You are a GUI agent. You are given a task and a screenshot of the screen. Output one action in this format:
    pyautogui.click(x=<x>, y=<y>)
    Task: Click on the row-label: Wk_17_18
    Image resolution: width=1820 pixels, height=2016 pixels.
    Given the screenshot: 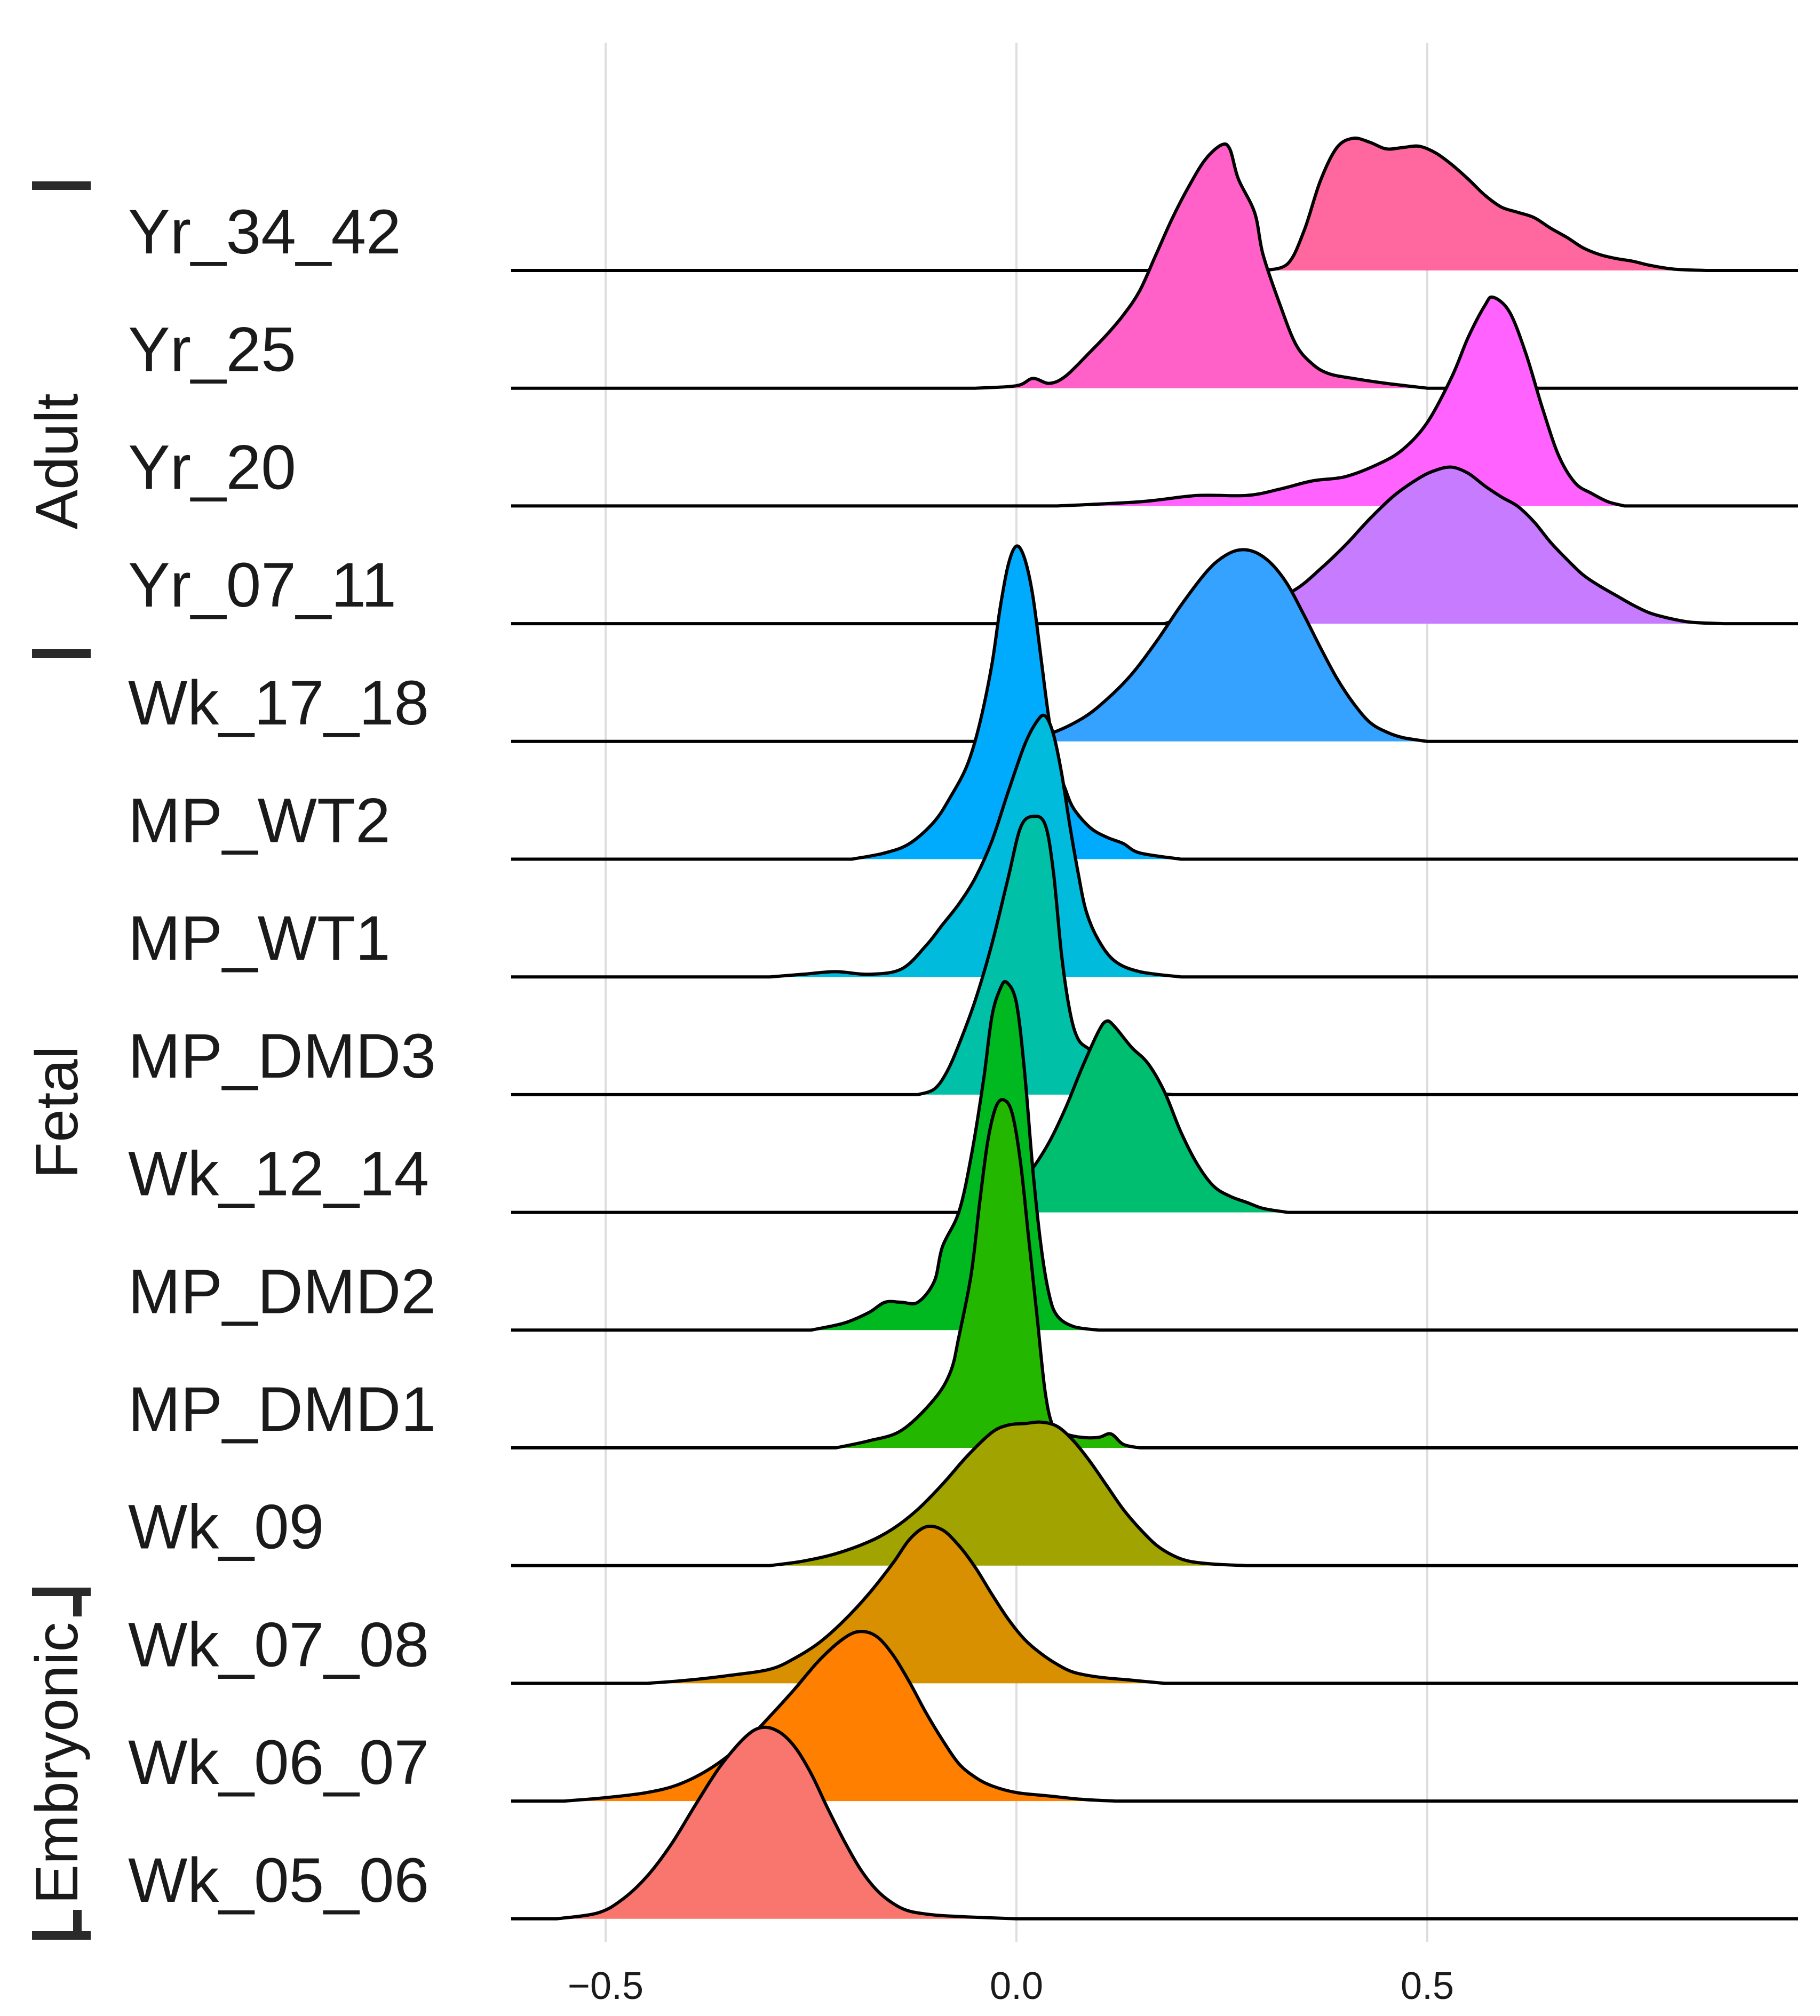 What is the action you would take?
    pyautogui.click(x=279, y=703)
    